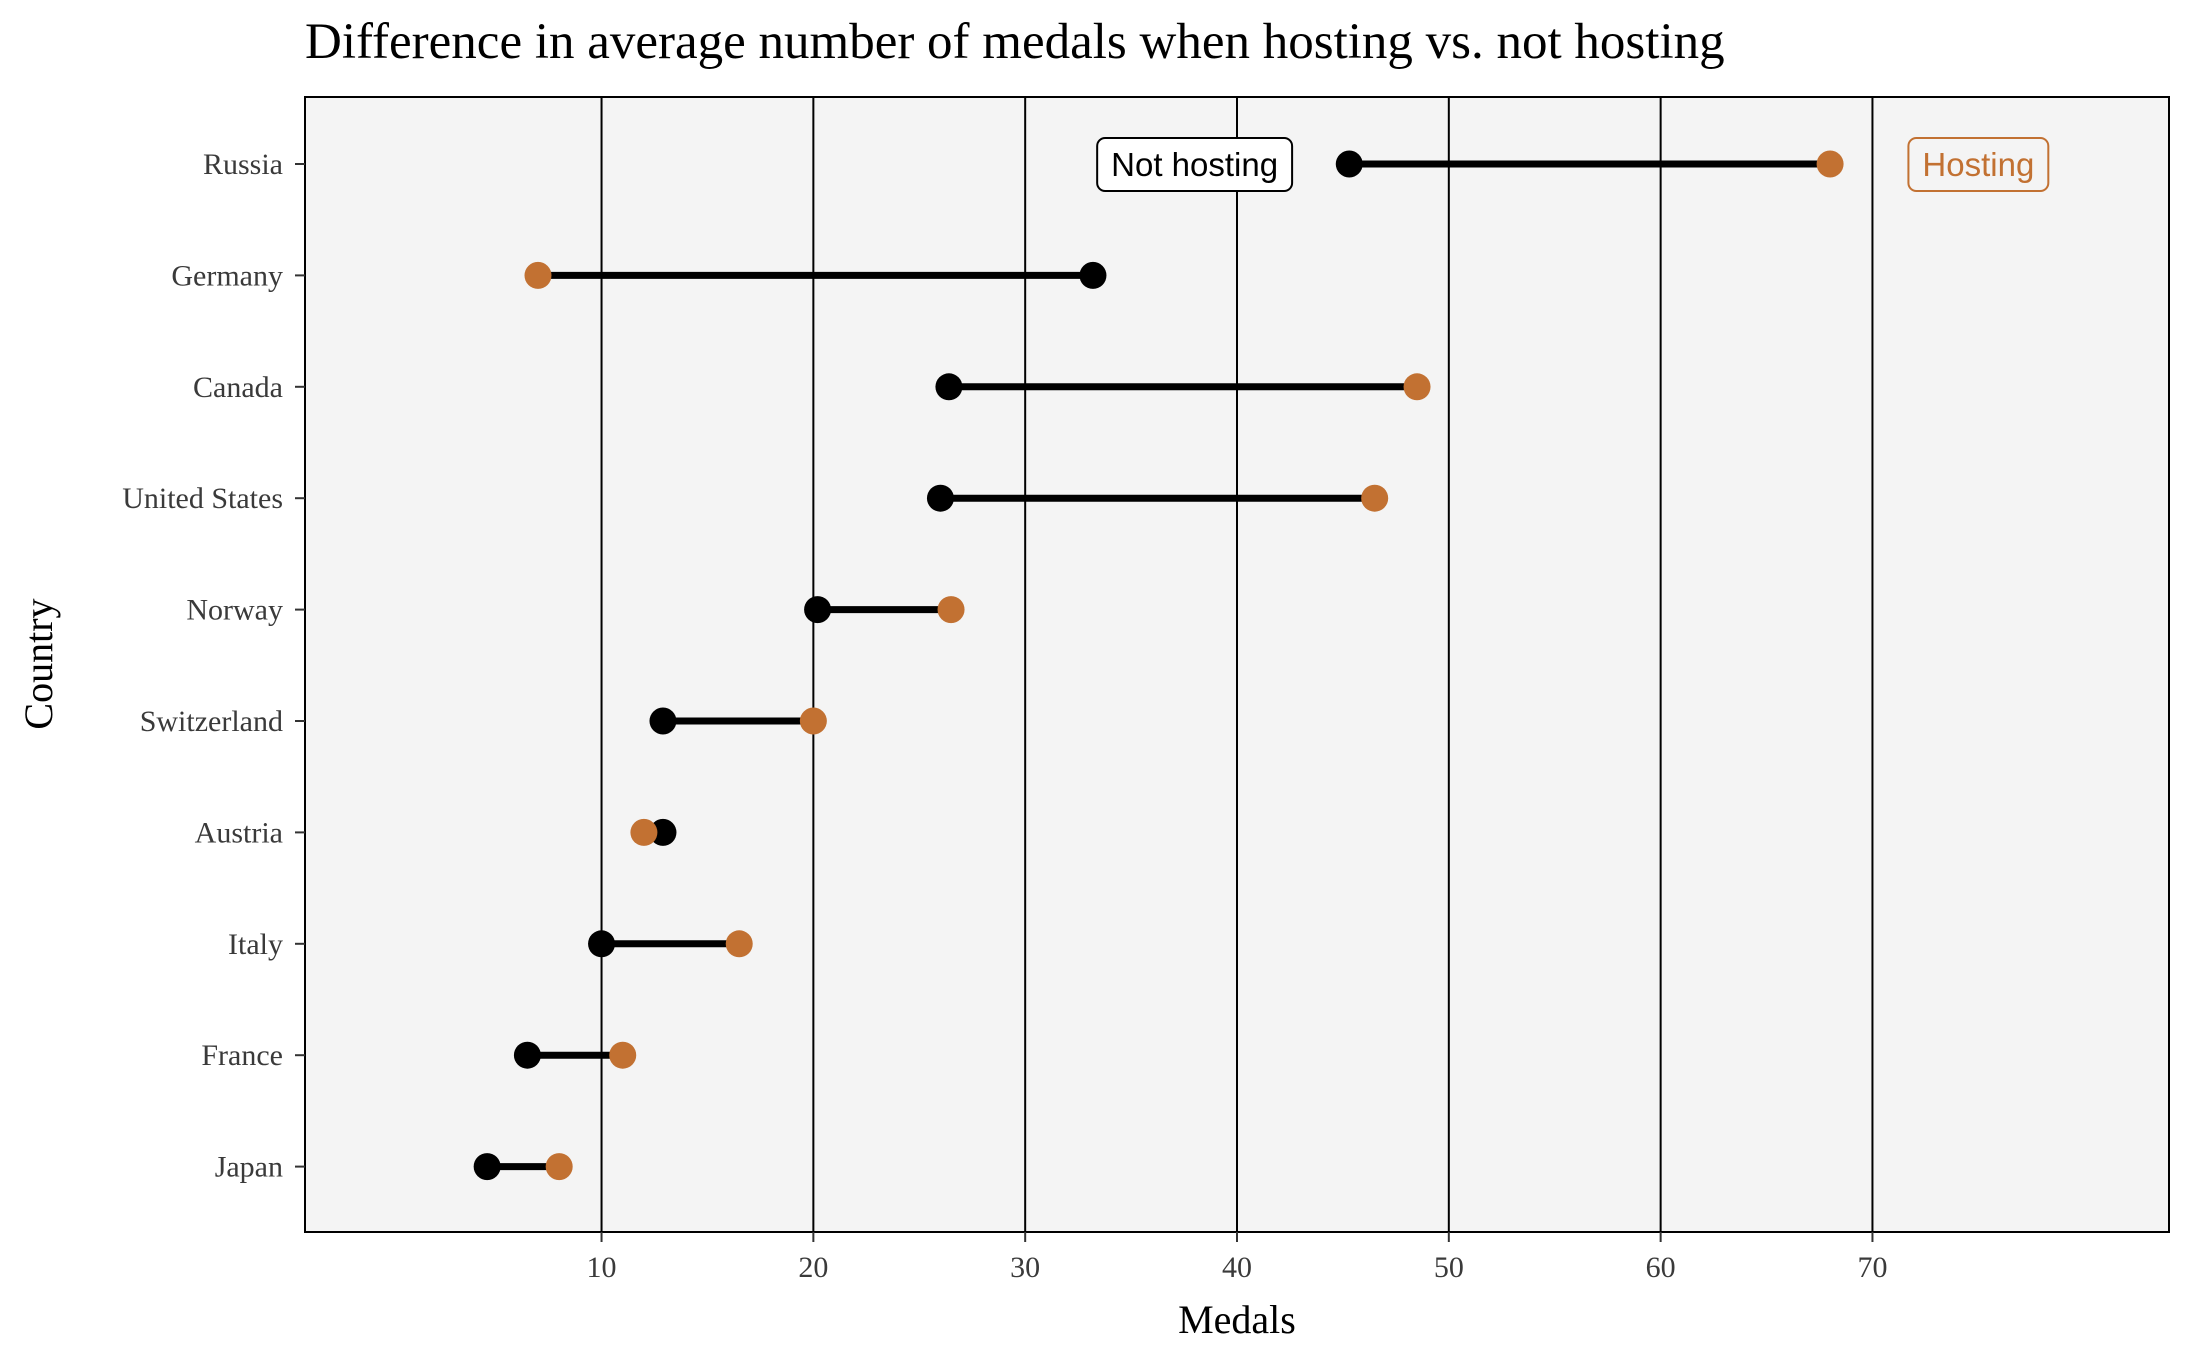 Image resolution: width=2187 pixels, height=1351 pixels. Describe the element at coordinates (527, 1055) in the screenshot. I see `point-not-hosting-france` at that location.